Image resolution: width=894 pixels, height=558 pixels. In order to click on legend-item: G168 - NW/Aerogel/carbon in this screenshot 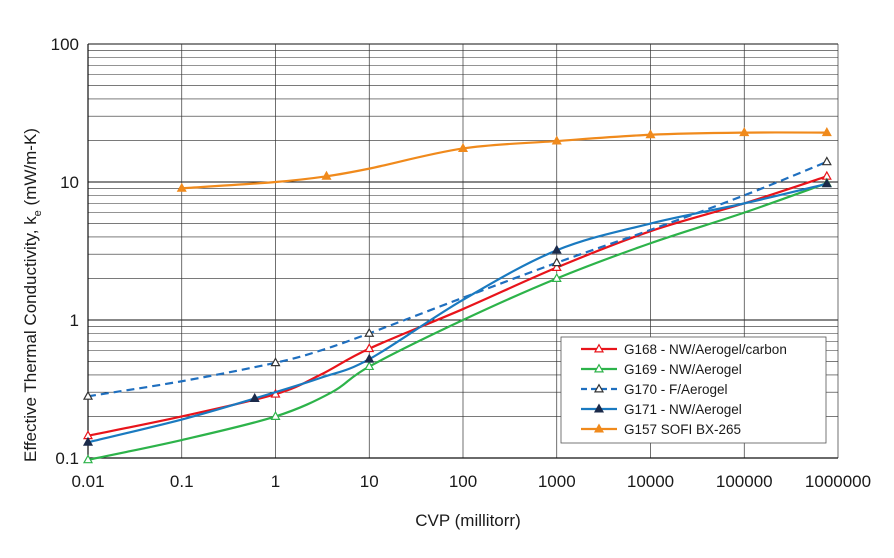, I will do `click(684, 349)`.